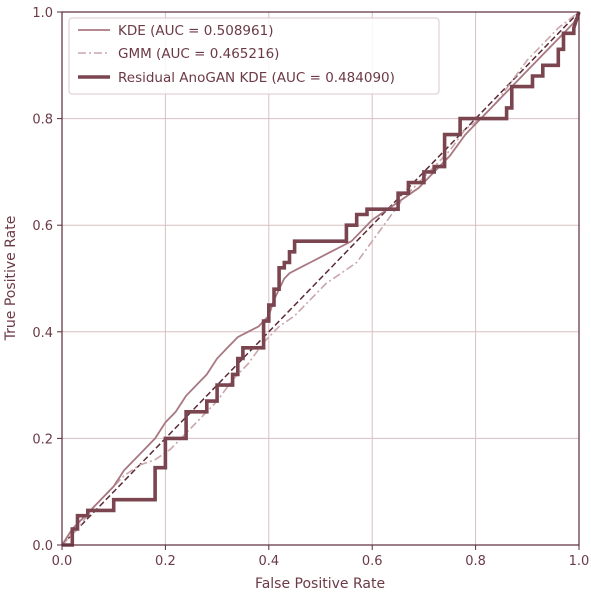 Image resolution: width=591 pixels, height=594 pixels. I want to click on y-tick-label: 0.6, so click(42, 226).